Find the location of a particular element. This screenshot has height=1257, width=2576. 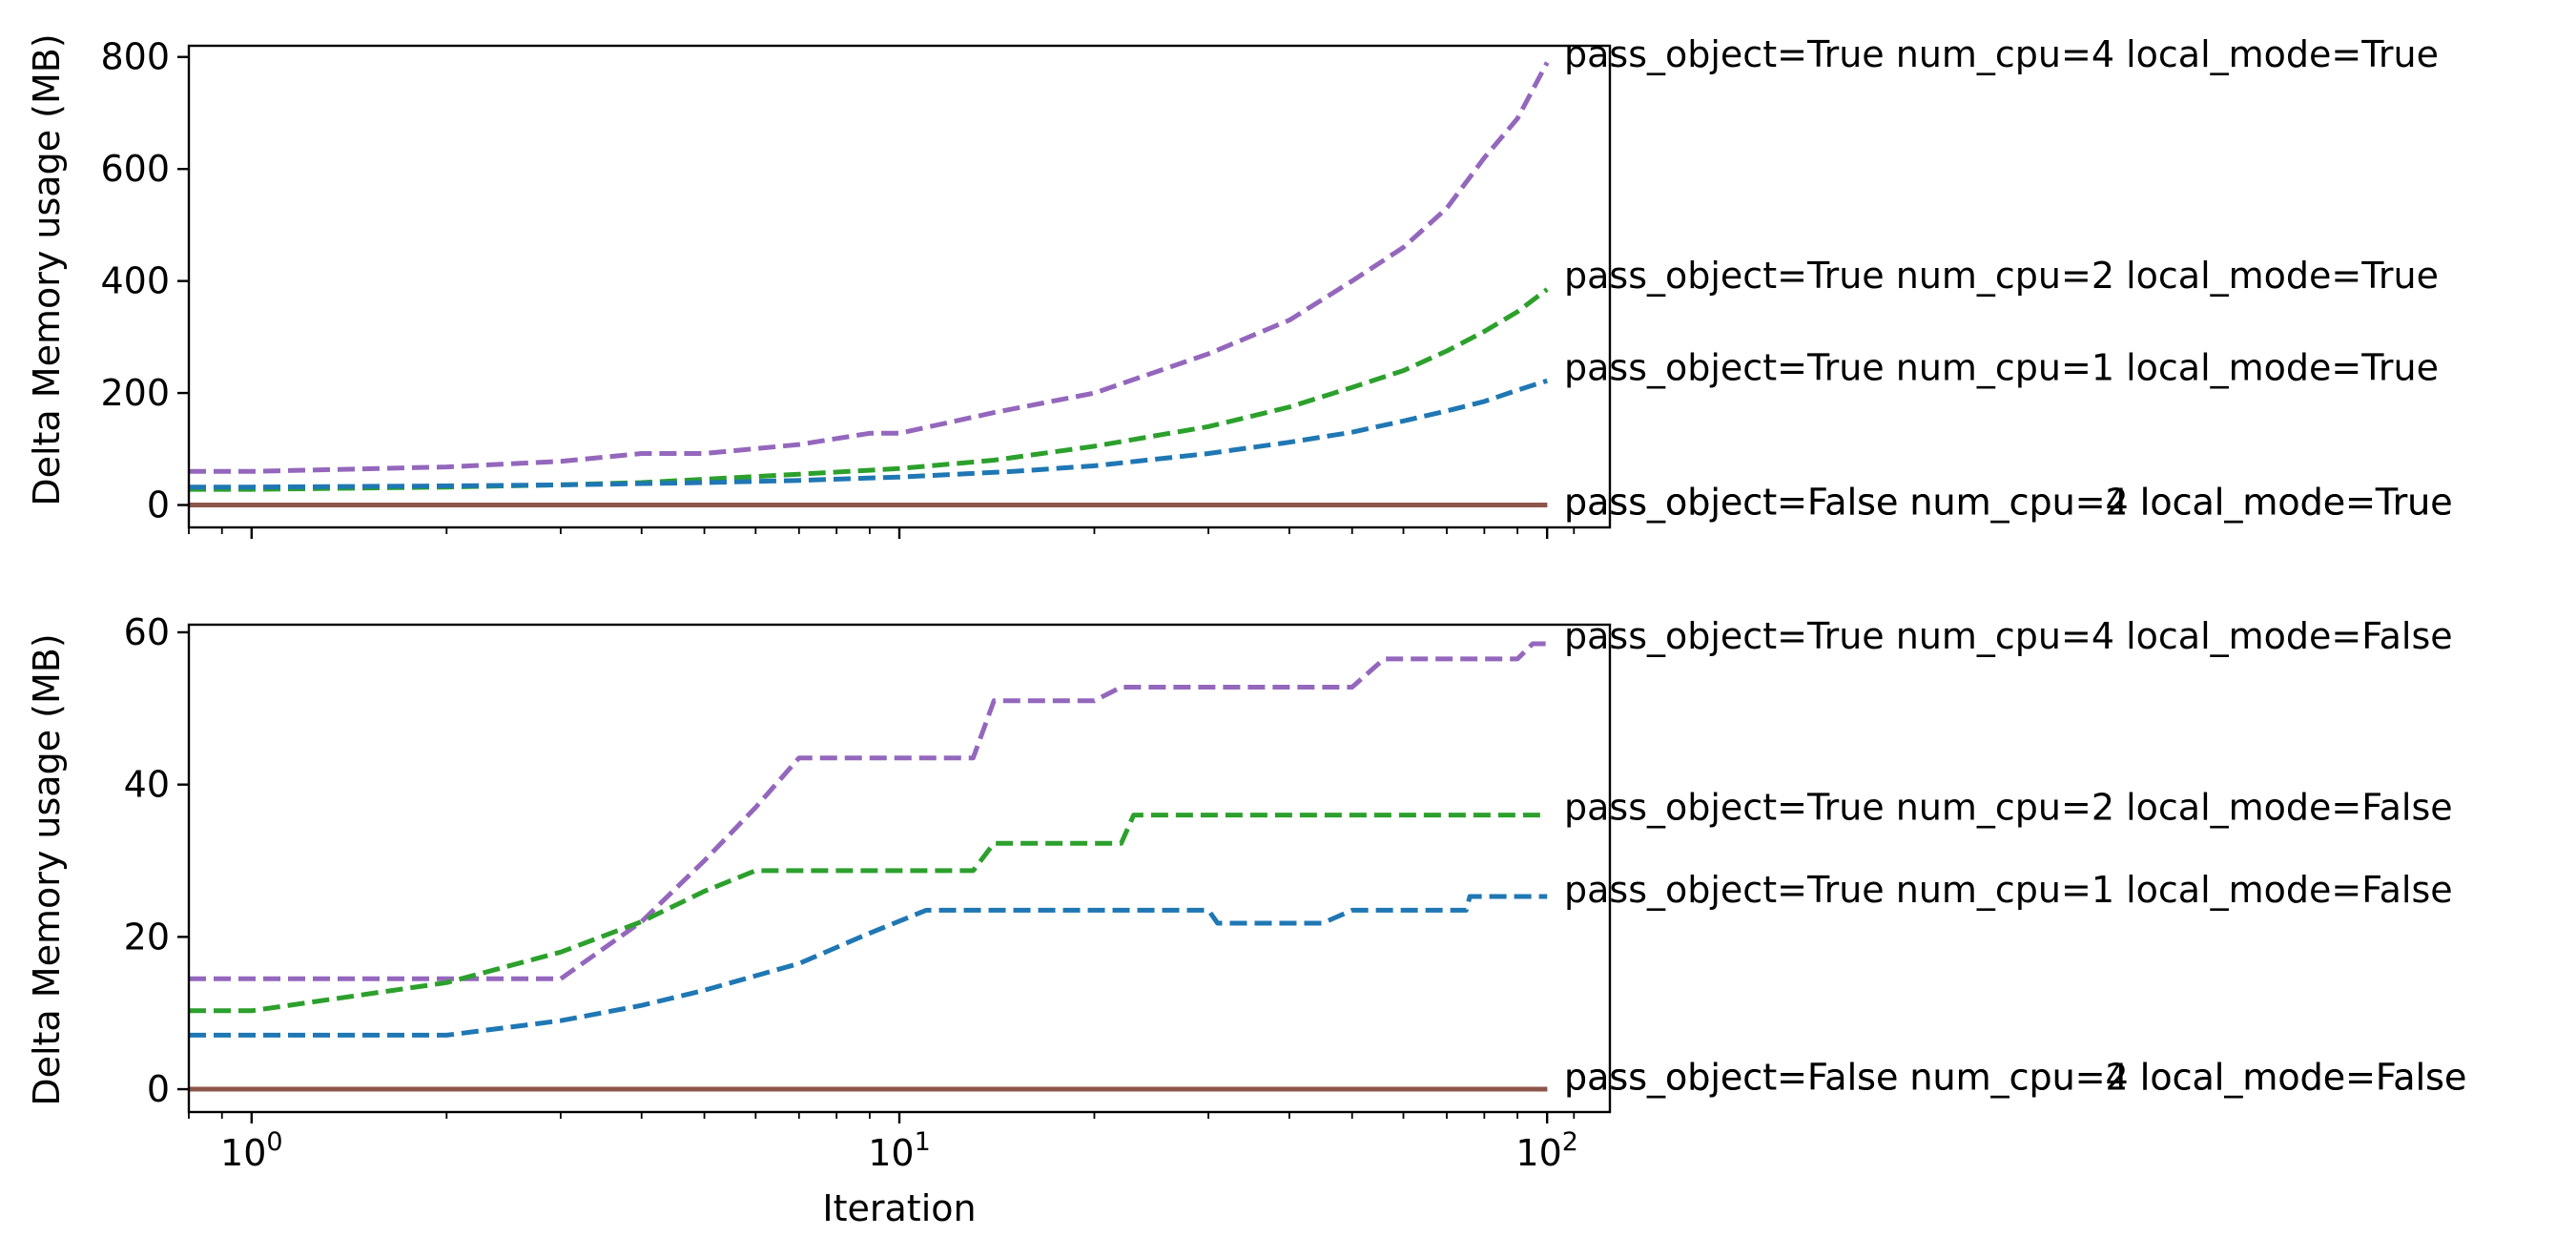

x-tick-label: 10² is located at coordinates (1546, 1150).